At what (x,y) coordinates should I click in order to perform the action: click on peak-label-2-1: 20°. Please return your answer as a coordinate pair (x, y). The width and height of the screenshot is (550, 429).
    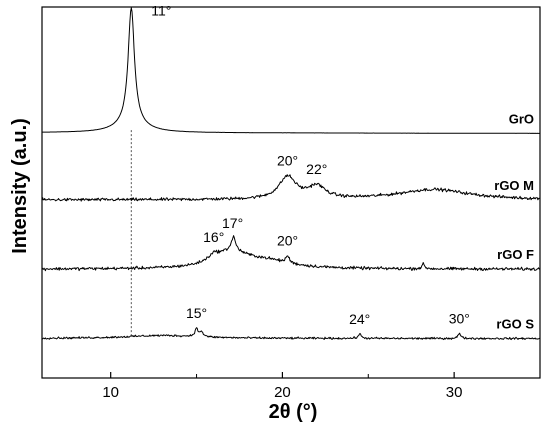
    Looking at the image, I should click on (287, 160).